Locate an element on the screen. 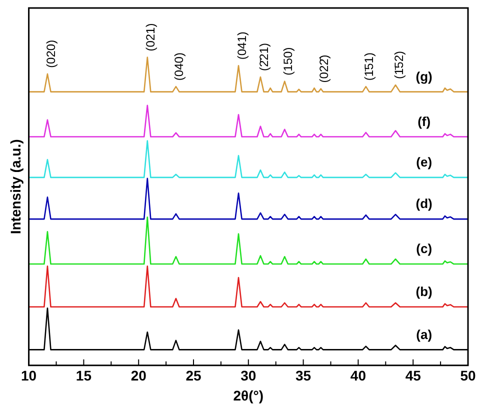 Image resolution: width=480 pixels, height=409 pixels. annotation: (1̄51) is located at coordinates (369, 66).